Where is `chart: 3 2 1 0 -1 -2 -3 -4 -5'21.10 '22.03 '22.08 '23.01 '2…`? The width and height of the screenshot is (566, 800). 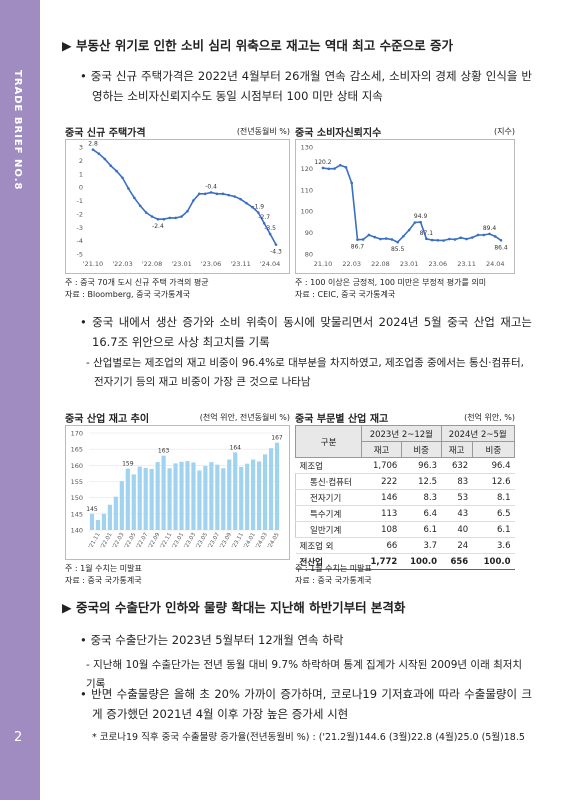
chart: 3 2 1 0 -1 -2 -3 -4 -5'21.10 '22.03 '22.08 '23.01 '2… is located at coordinates (177, 206).